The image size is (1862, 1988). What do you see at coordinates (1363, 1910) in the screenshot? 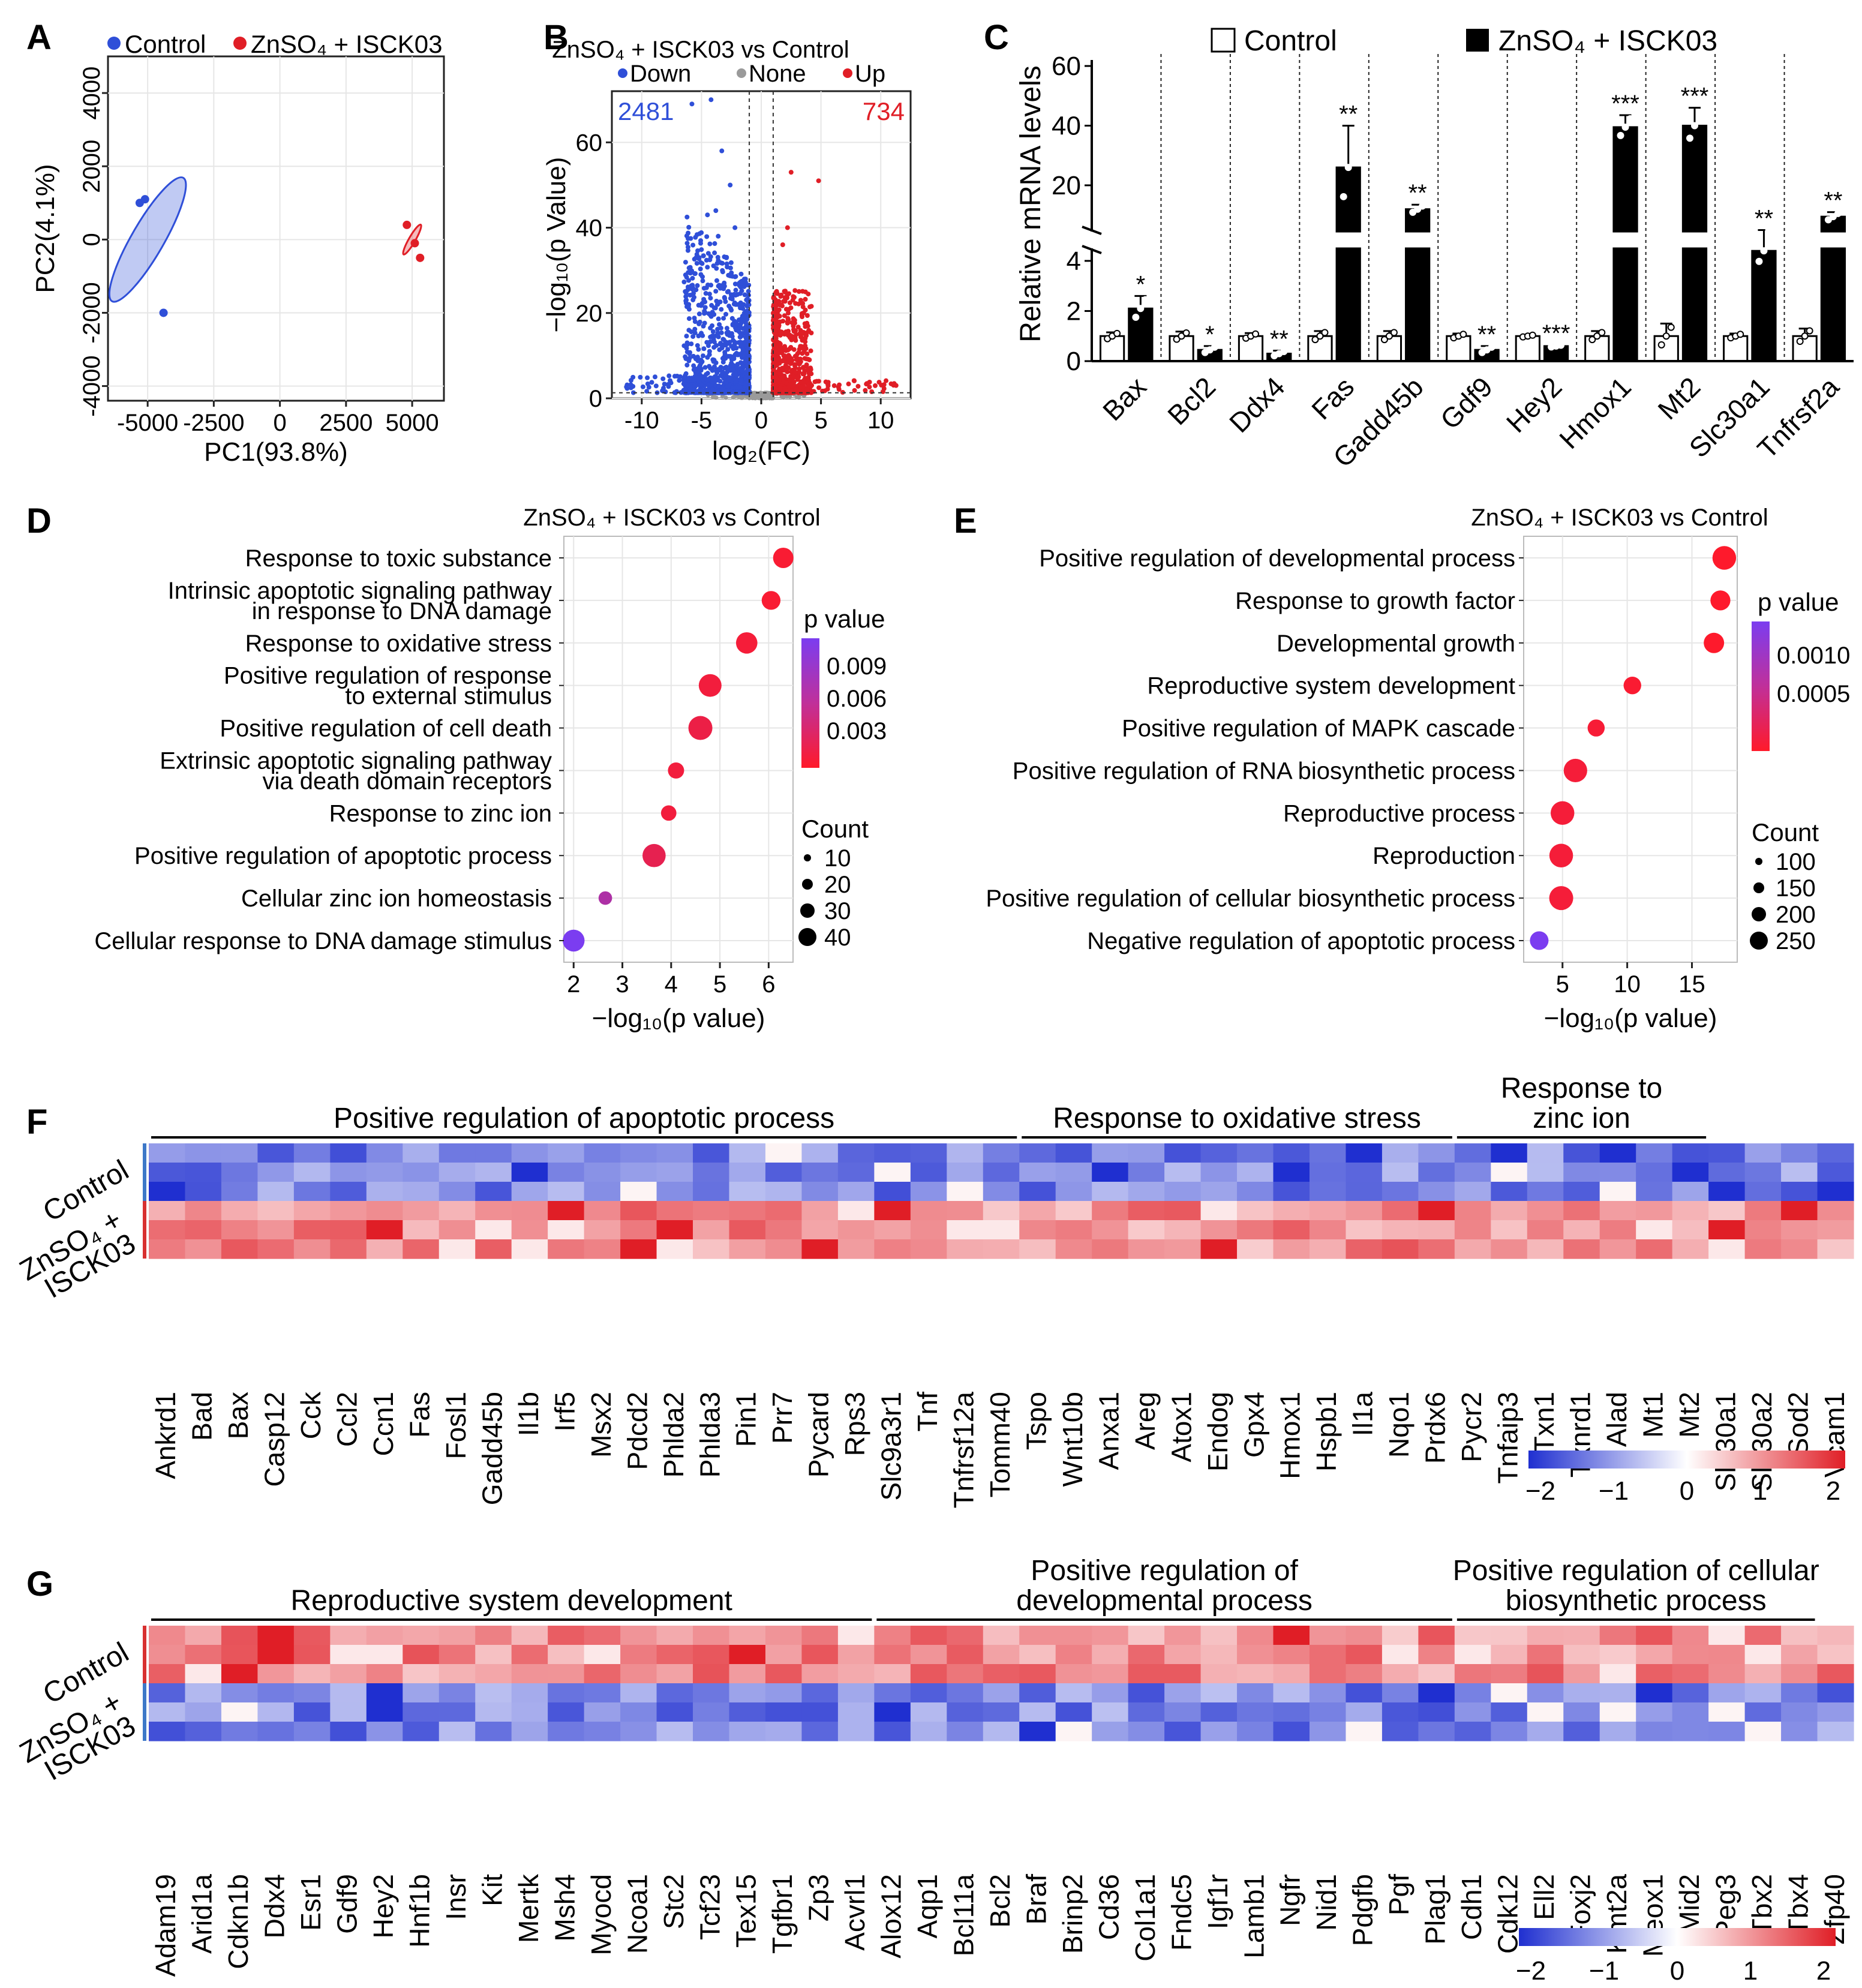
I see `gene-label: Pdgfb` at bounding box center [1363, 1910].